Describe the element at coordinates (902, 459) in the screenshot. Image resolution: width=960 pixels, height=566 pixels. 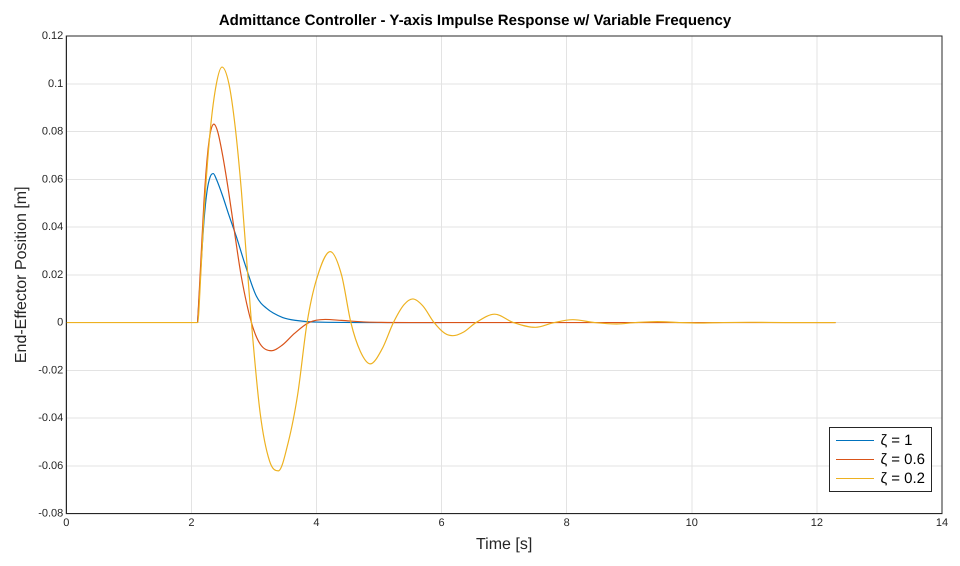
I see `legend-label: ζ = 0.6` at that location.